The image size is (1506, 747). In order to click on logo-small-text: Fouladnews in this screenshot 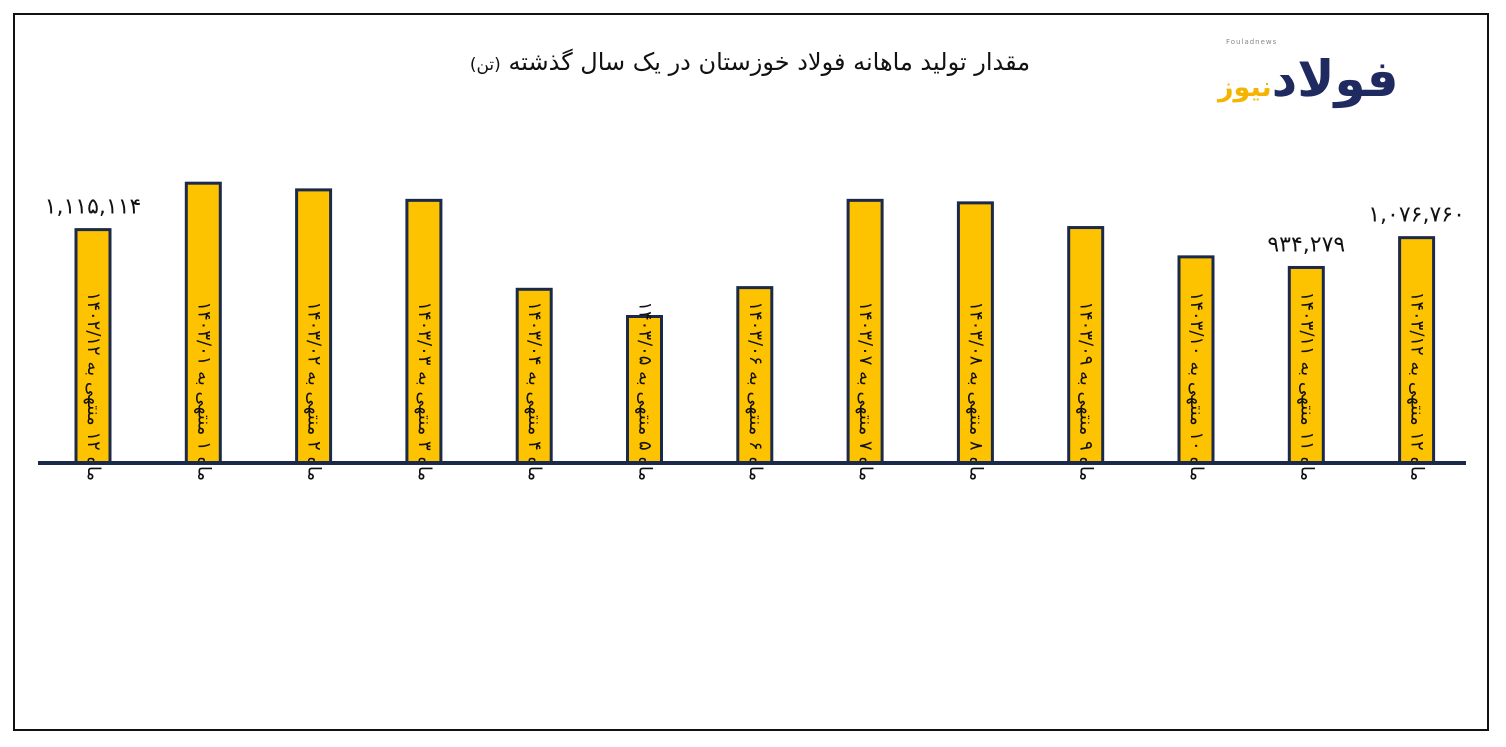, I will do `click(1252, 42)`.